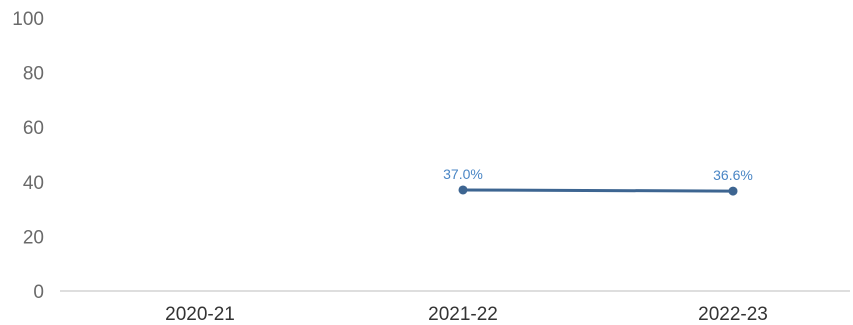  Describe the element at coordinates (598, 190) in the screenshot. I see `series-line` at that location.